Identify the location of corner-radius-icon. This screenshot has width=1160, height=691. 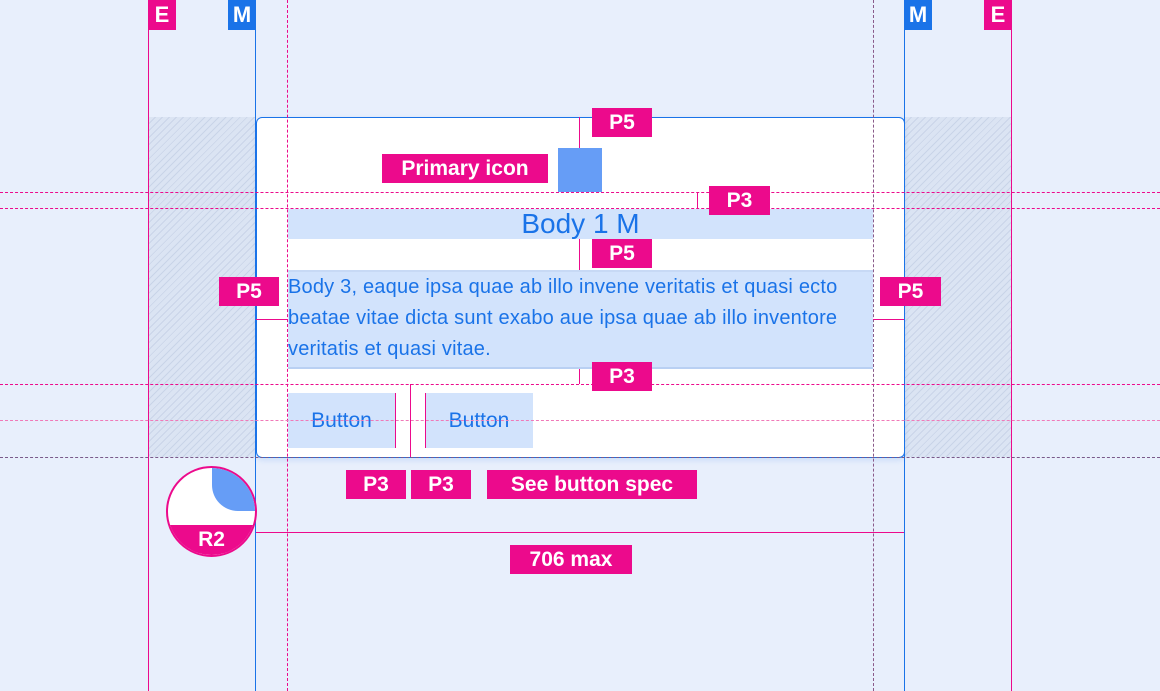
(233, 489).